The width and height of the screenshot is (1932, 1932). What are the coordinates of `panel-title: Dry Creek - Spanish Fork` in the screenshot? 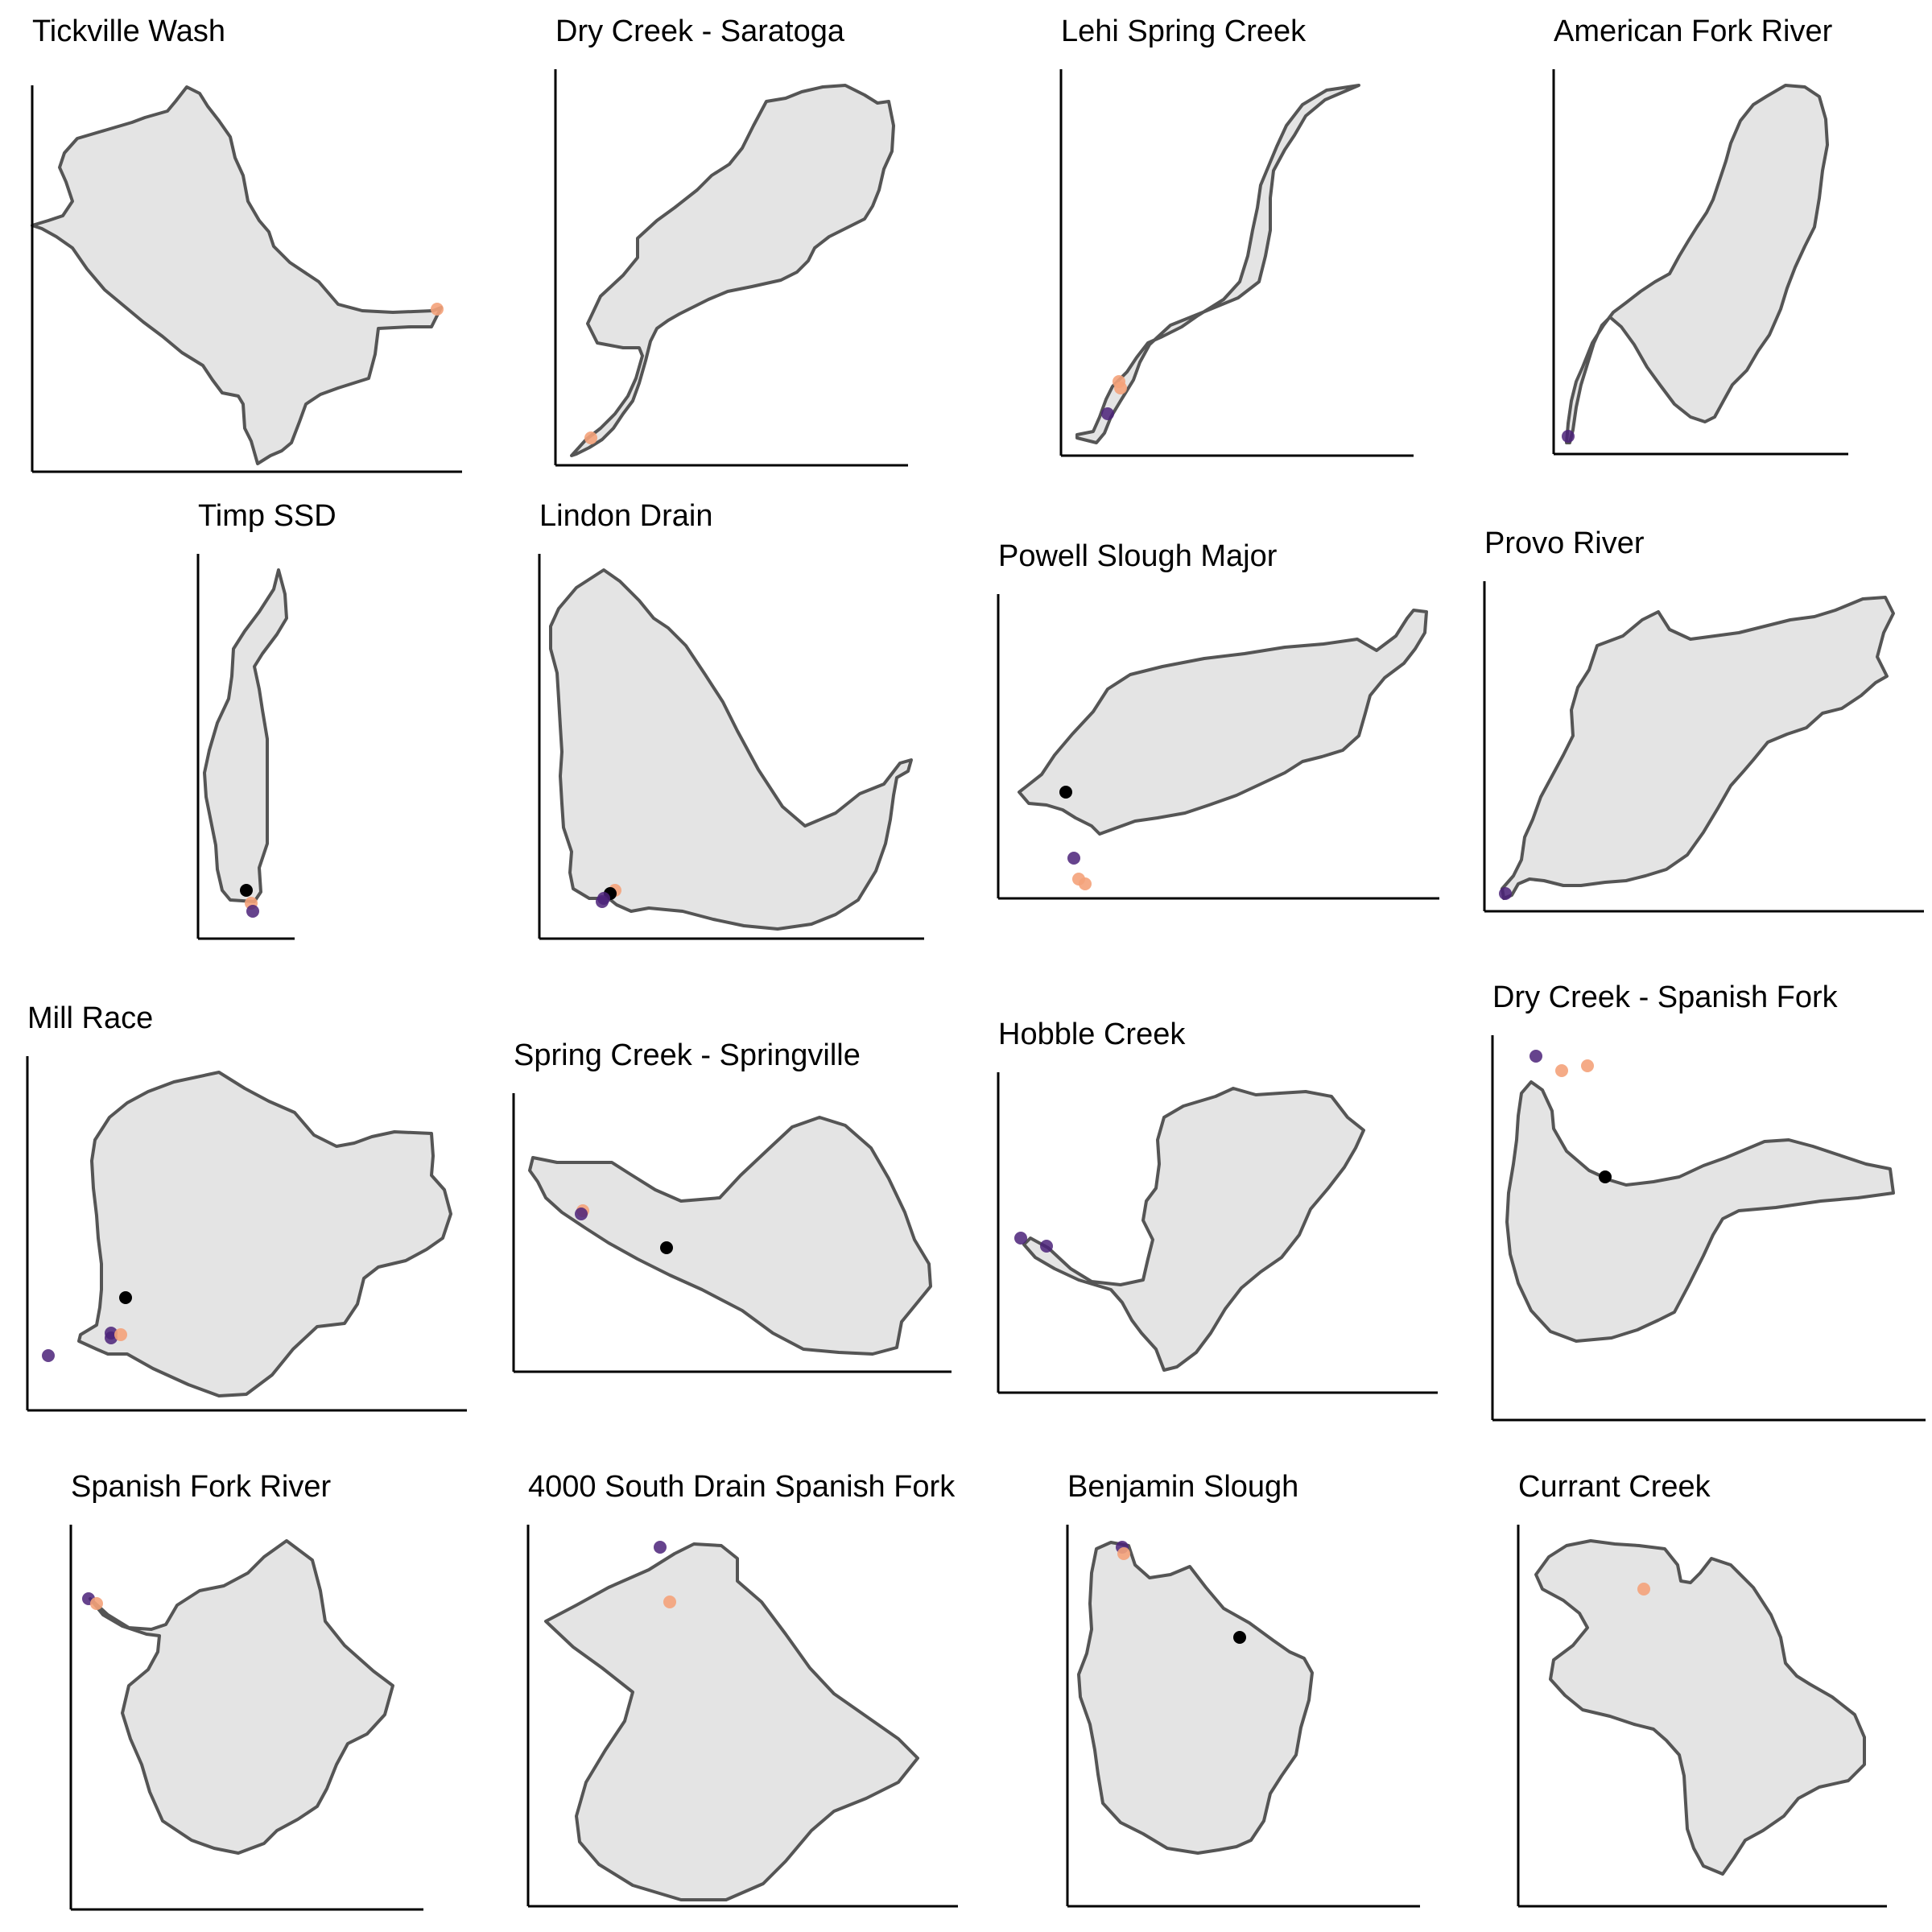 It's located at (1665, 997).